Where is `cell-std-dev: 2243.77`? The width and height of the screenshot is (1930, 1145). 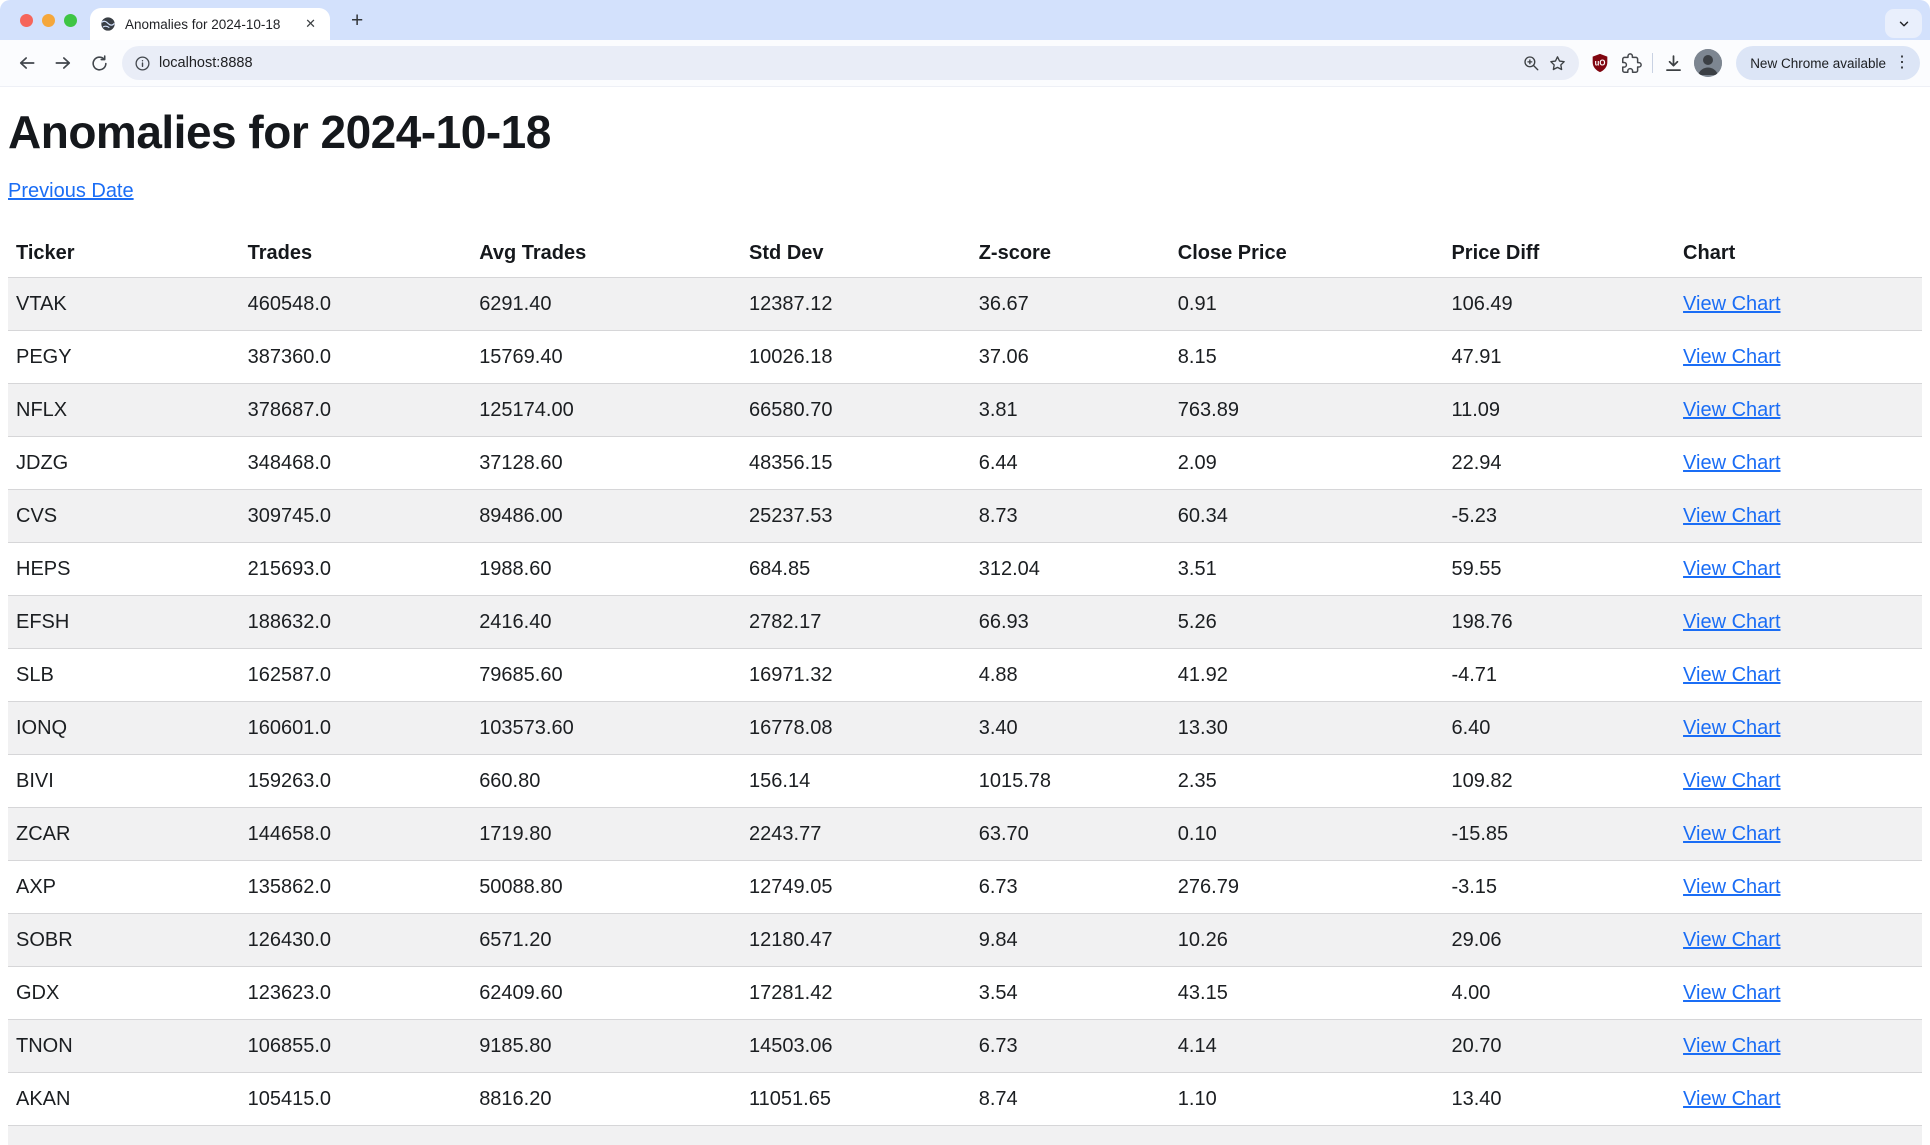
cell-std-dev: 2243.77 is located at coordinates (856, 834).